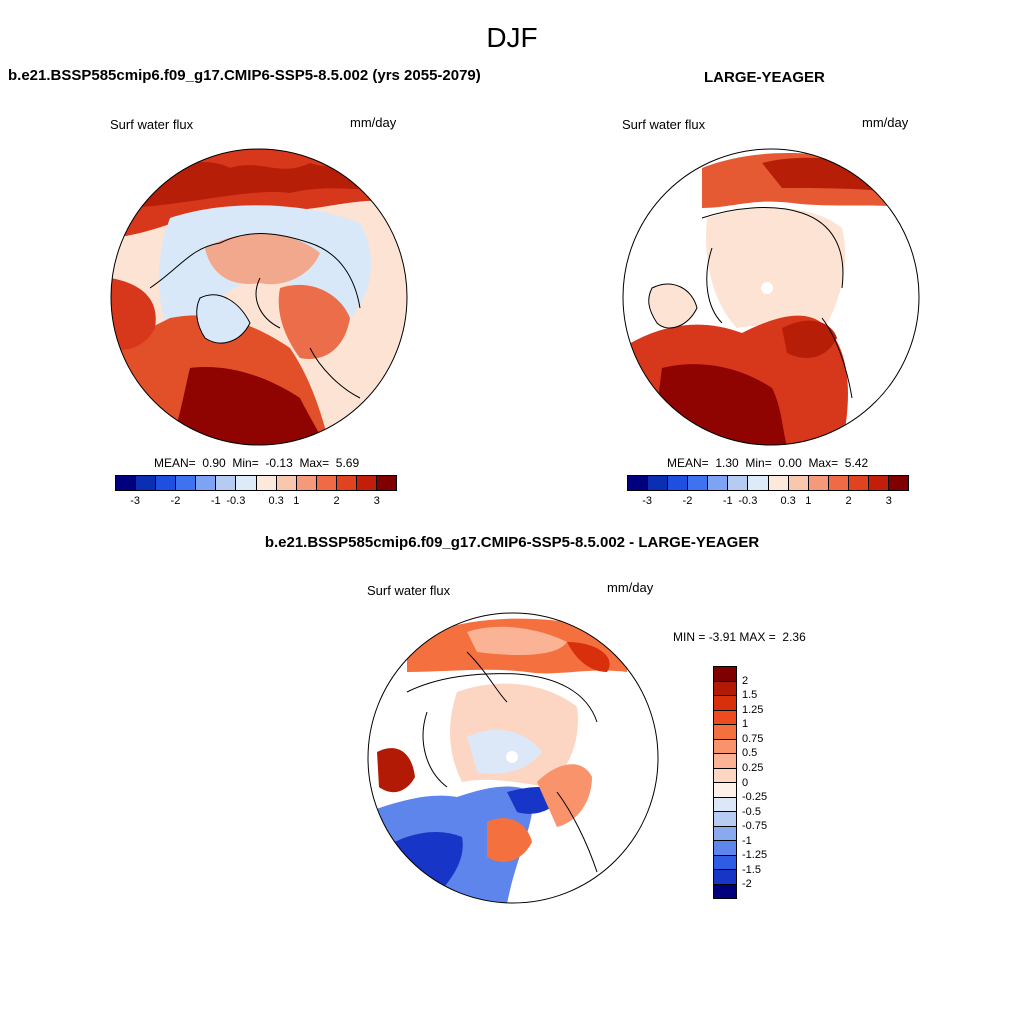 Image resolution: width=1024 pixels, height=1024 pixels. I want to click on left-polar-map, so click(259, 297).